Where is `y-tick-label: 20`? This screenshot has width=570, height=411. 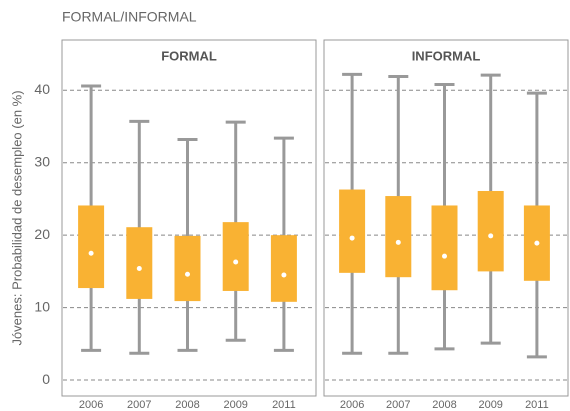 y-tick-label: 20 is located at coordinates (42, 234).